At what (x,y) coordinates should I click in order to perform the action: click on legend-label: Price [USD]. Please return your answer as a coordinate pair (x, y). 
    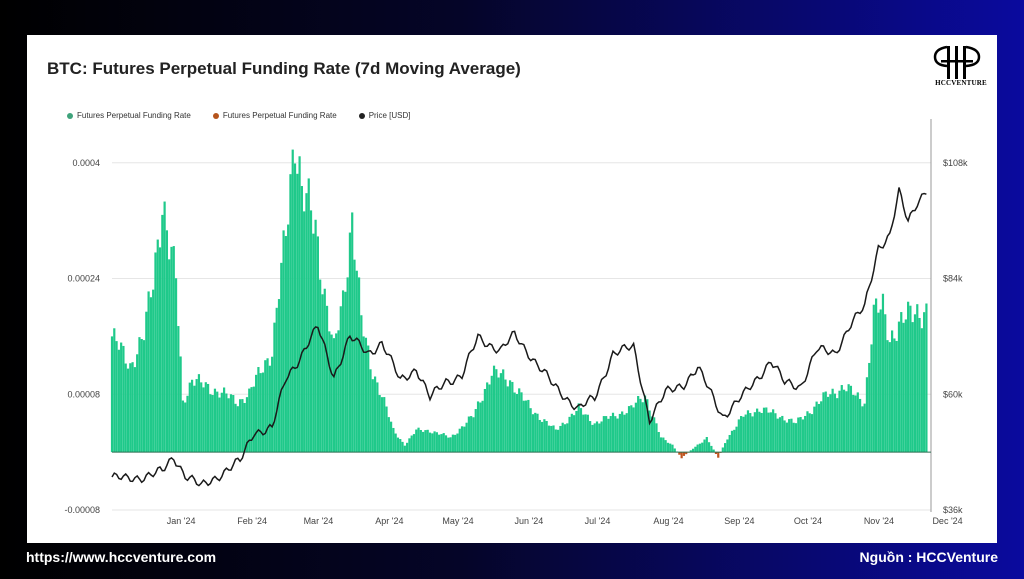
    Looking at the image, I should click on (389, 115).